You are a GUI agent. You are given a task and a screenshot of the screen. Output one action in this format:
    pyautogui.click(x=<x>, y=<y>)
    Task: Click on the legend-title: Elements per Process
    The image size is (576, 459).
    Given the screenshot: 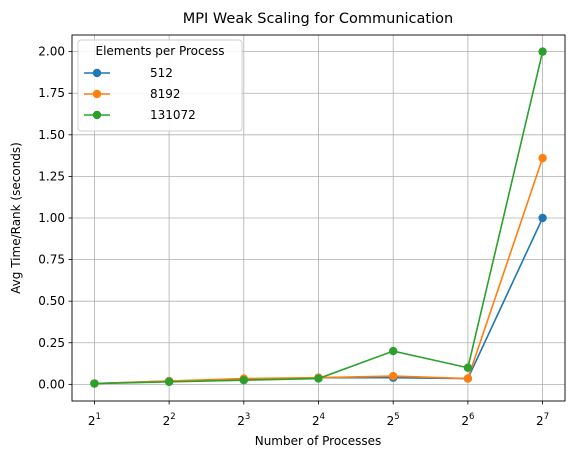 What is the action you would take?
    pyautogui.click(x=159, y=51)
    